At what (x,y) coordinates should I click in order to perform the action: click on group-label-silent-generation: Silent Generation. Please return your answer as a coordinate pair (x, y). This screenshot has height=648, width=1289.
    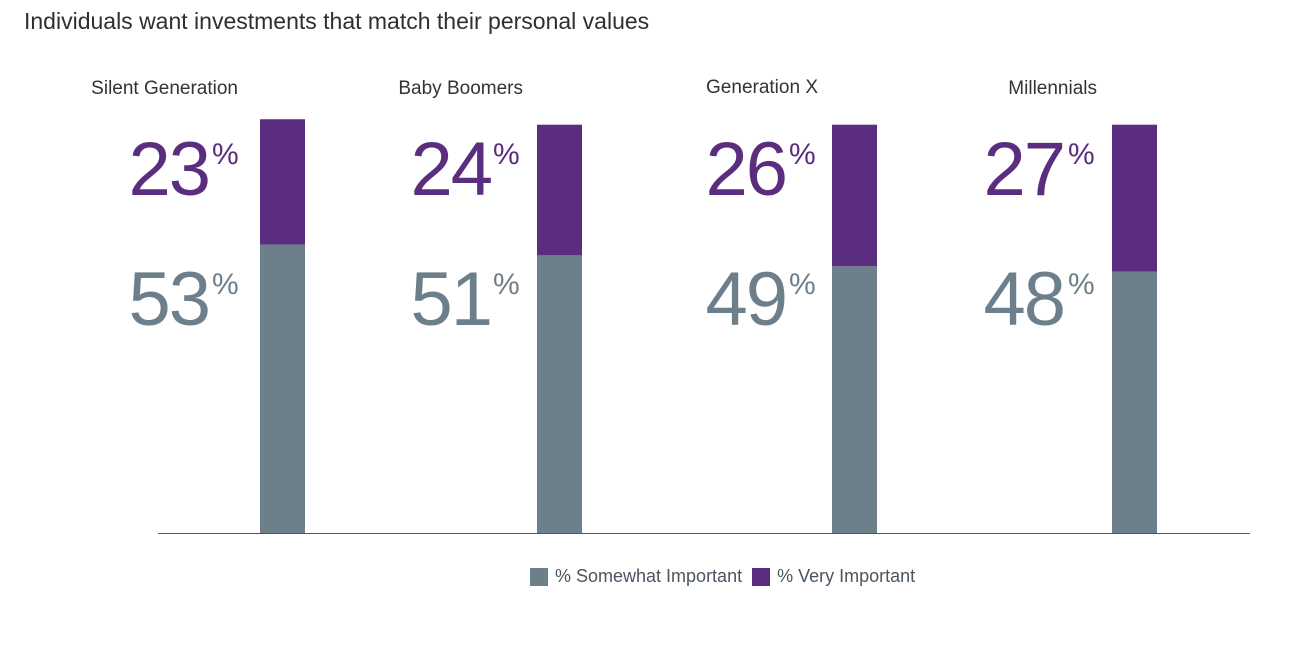
    Looking at the image, I should click on (164, 88).